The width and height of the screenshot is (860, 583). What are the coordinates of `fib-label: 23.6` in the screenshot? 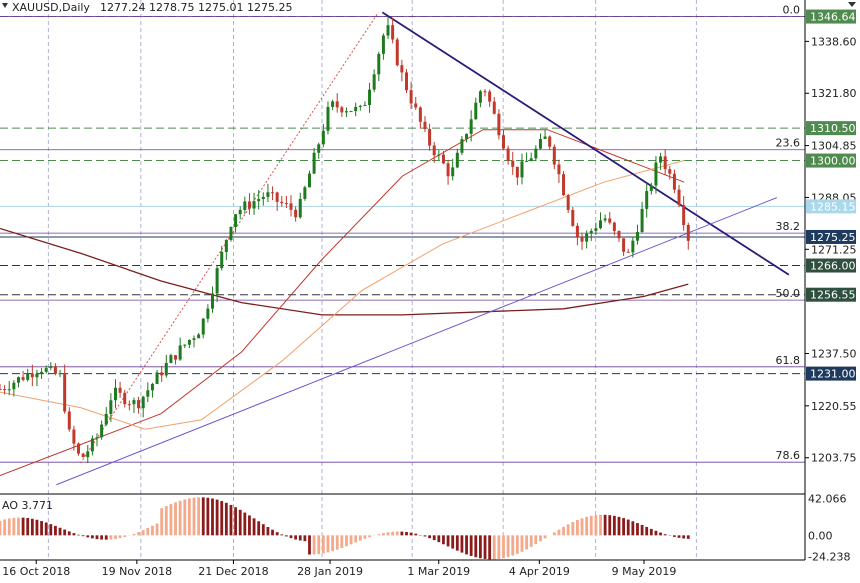 It's located at (788, 143).